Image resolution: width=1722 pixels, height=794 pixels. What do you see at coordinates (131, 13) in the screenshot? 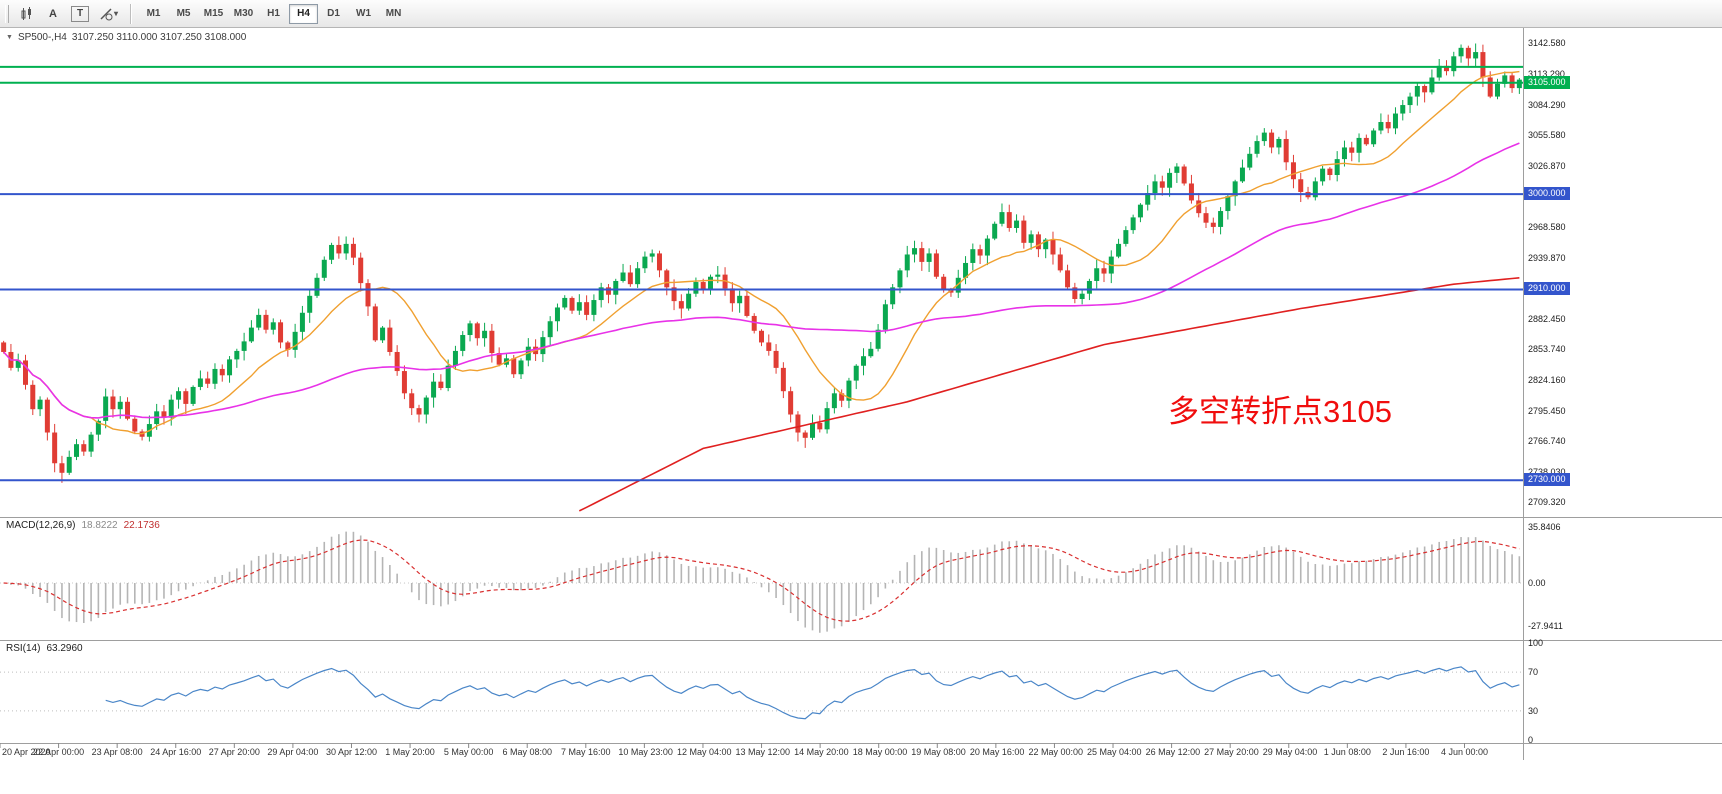
I see `toolbar-separator` at bounding box center [131, 13].